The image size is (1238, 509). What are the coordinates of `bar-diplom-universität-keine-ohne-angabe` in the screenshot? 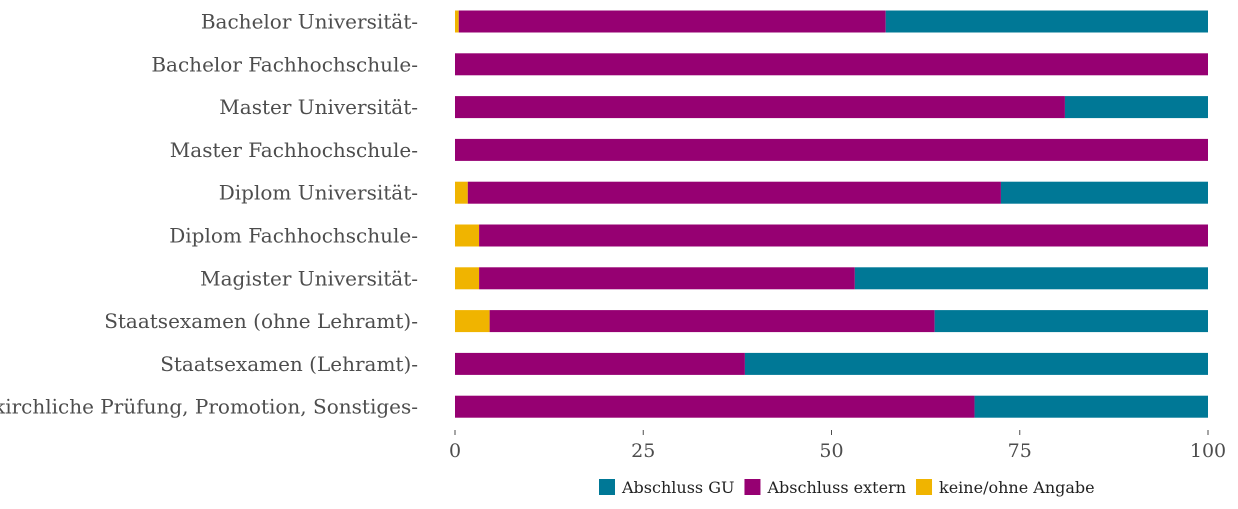 It's located at (461, 192).